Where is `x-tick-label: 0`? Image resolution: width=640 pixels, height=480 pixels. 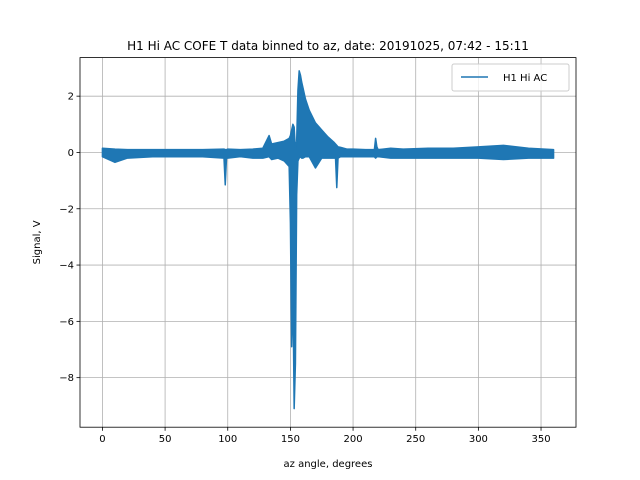 x-tick-label: 0 is located at coordinates (102, 439).